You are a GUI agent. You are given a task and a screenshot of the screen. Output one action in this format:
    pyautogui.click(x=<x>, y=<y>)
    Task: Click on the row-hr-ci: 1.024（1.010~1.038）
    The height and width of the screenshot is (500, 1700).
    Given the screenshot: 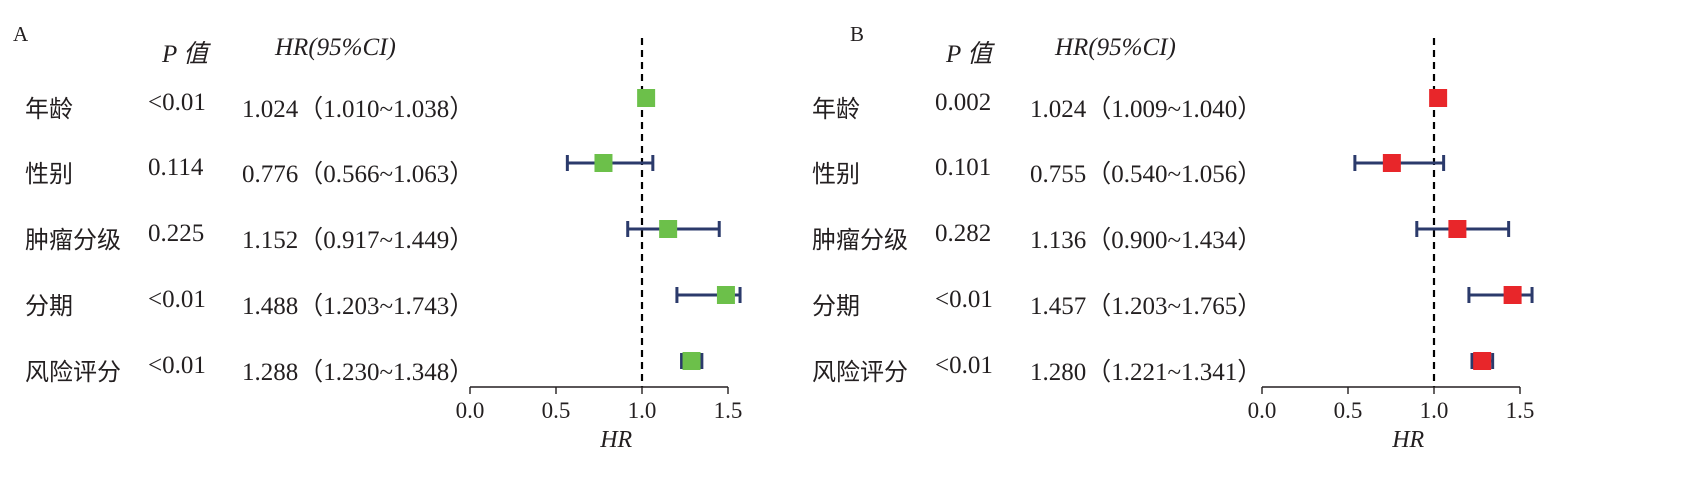 What is the action you would take?
    pyautogui.click(x=358, y=109)
    